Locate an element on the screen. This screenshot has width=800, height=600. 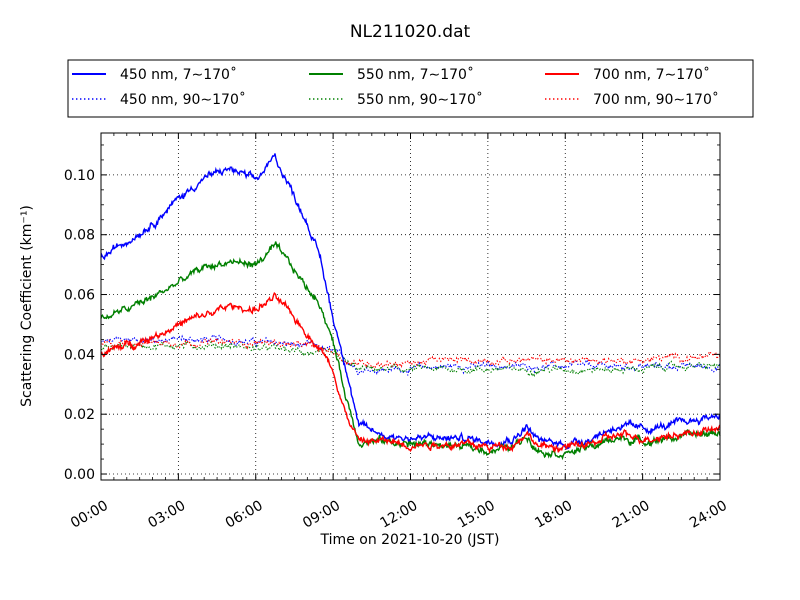
chart-title: NL211020.dat is located at coordinates (410, 32).